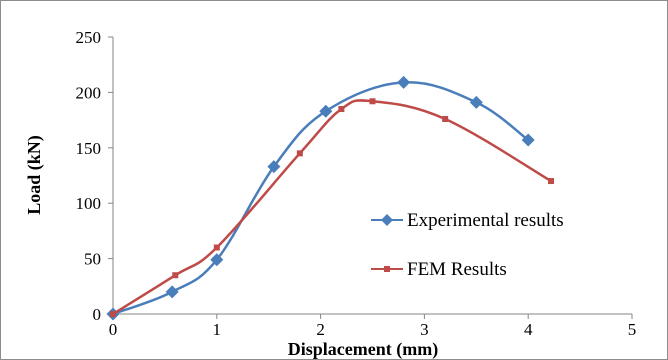 This screenshot has height=360, width=668. Describe the element at coordinates (467, 245) in the screenshot. I see `legend: Experimental results FEM Results` at that location.